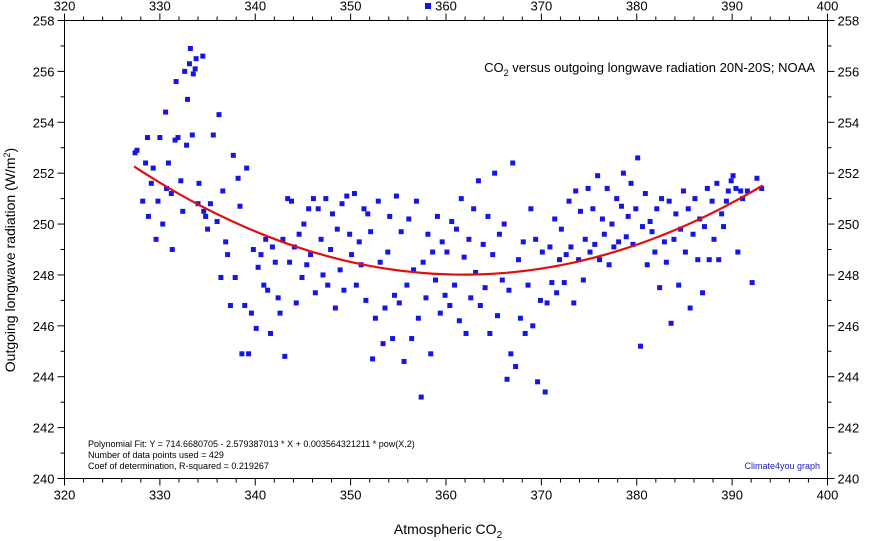 The height and width of the screenshot is (541, 880). Describe the element at coordinates (637, 7) in the screenshot. I see `x-tick-label-top: 380` at that location.